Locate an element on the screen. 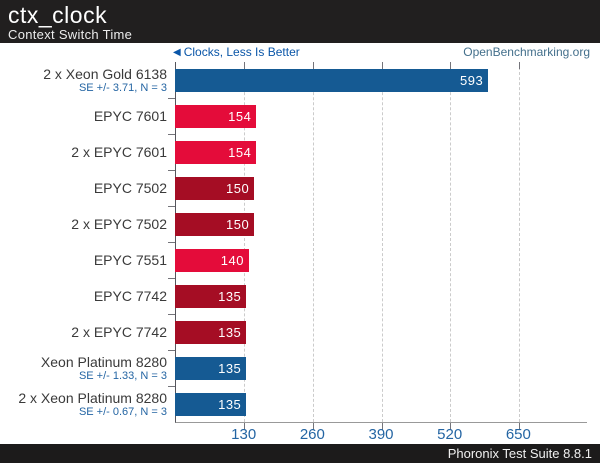 The width and height of the screenshot is (600, 463). se-label: SE +/- 1.33, N = 3 is located at coordinates (122, 376).